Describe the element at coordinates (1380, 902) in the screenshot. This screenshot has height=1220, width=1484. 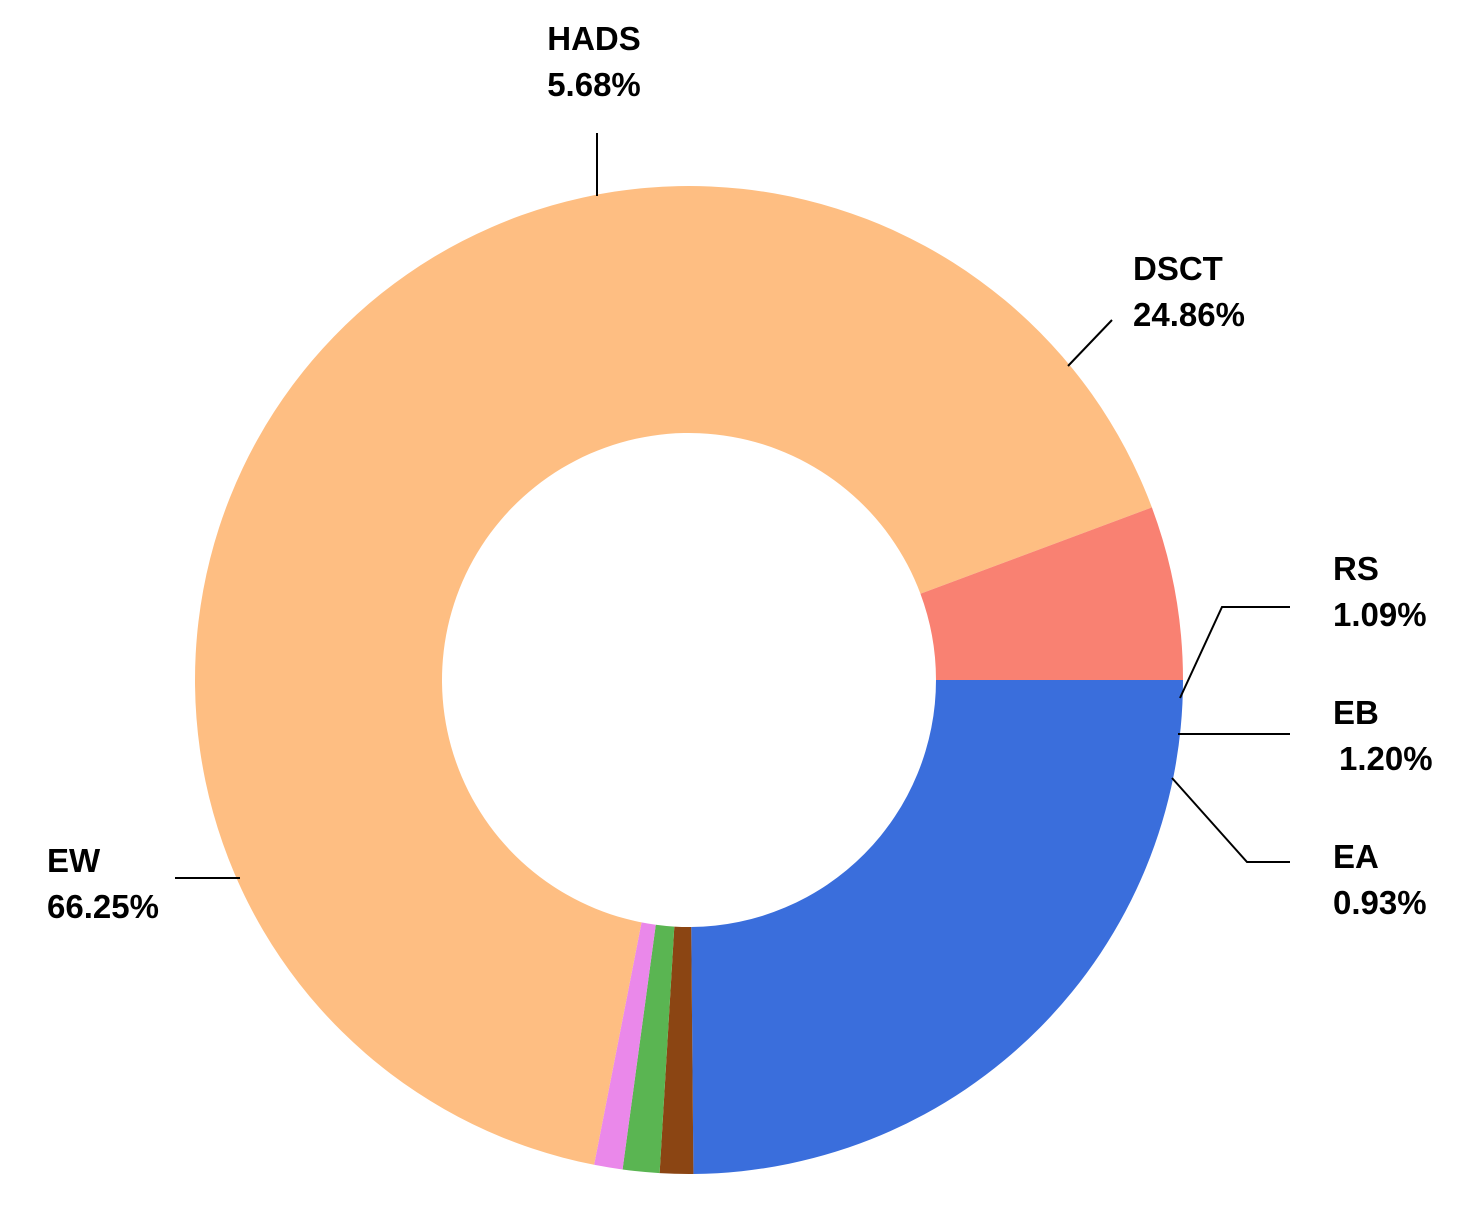
I see `label-ea-value: 0.93%` at that location.